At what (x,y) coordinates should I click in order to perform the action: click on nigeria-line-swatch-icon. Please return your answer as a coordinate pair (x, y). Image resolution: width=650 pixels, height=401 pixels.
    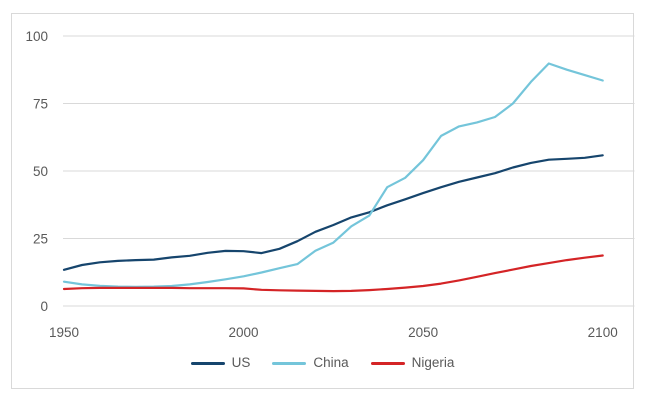
    Looking at the image, I should click on (387, 363).